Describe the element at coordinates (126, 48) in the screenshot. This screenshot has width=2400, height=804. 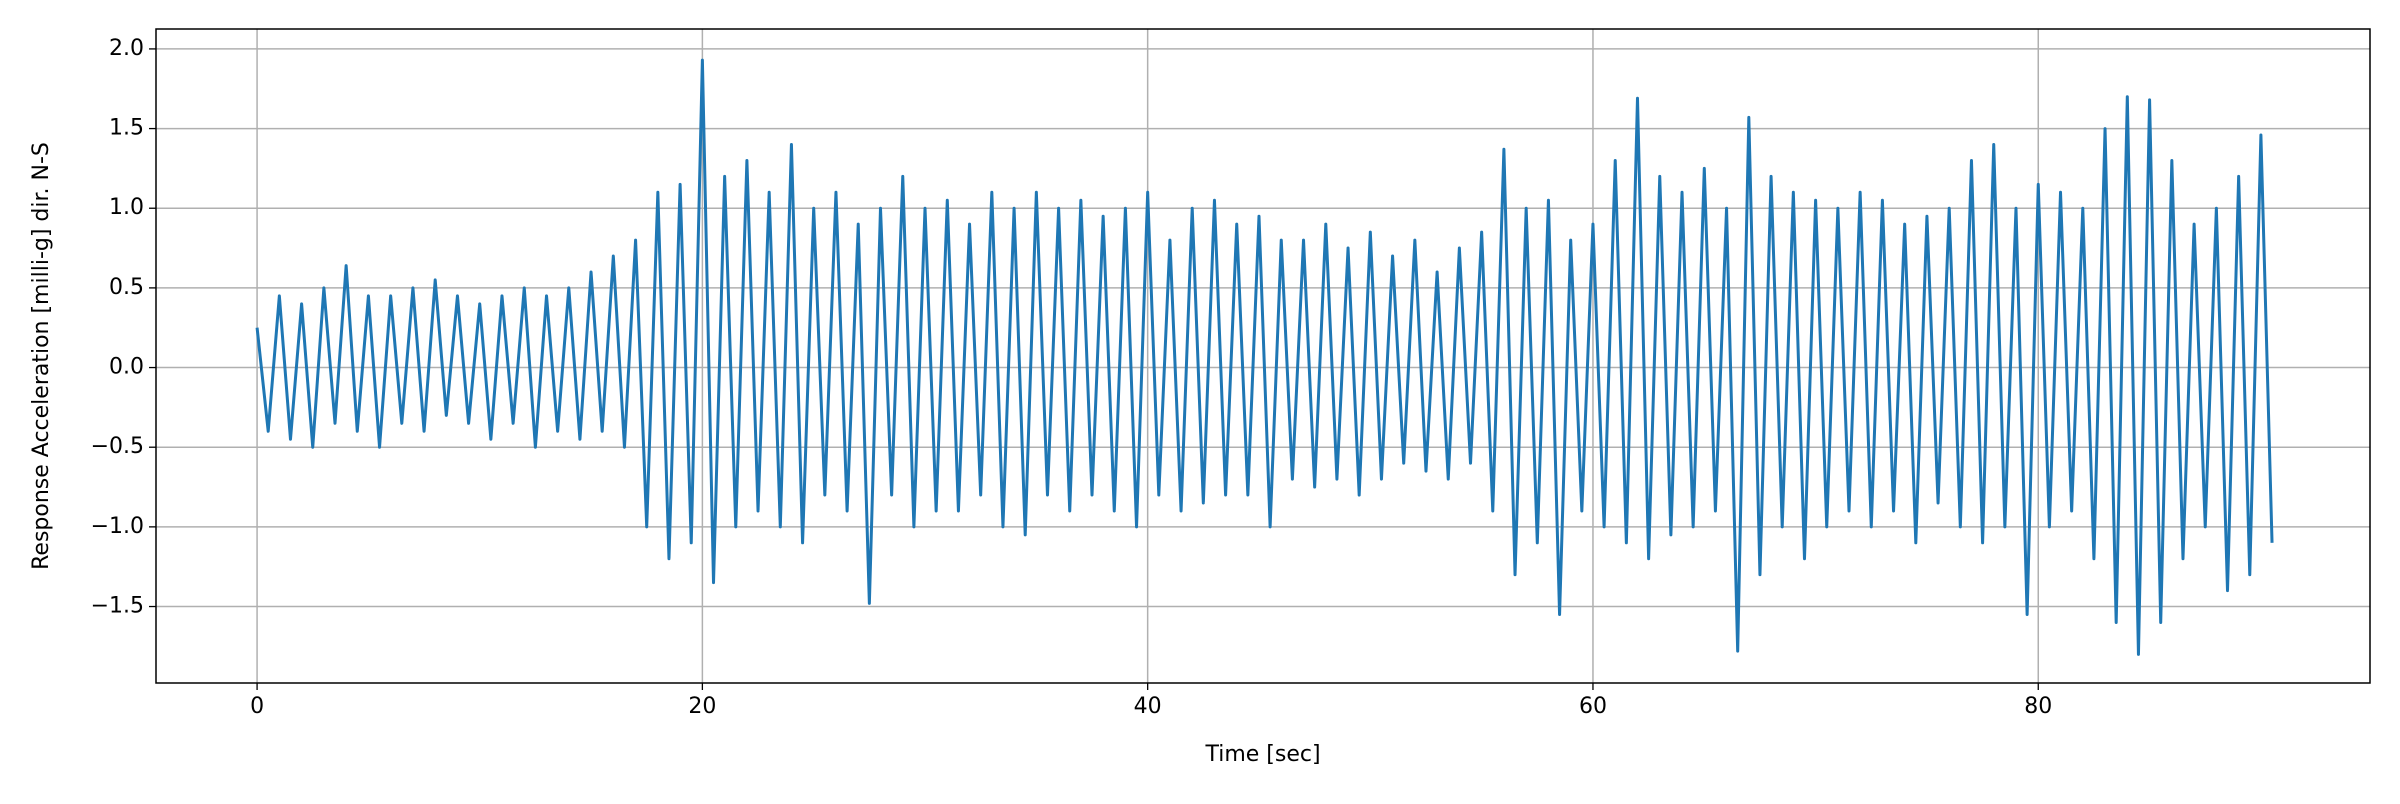
I see `y-tick-label: 2.0` at that location.